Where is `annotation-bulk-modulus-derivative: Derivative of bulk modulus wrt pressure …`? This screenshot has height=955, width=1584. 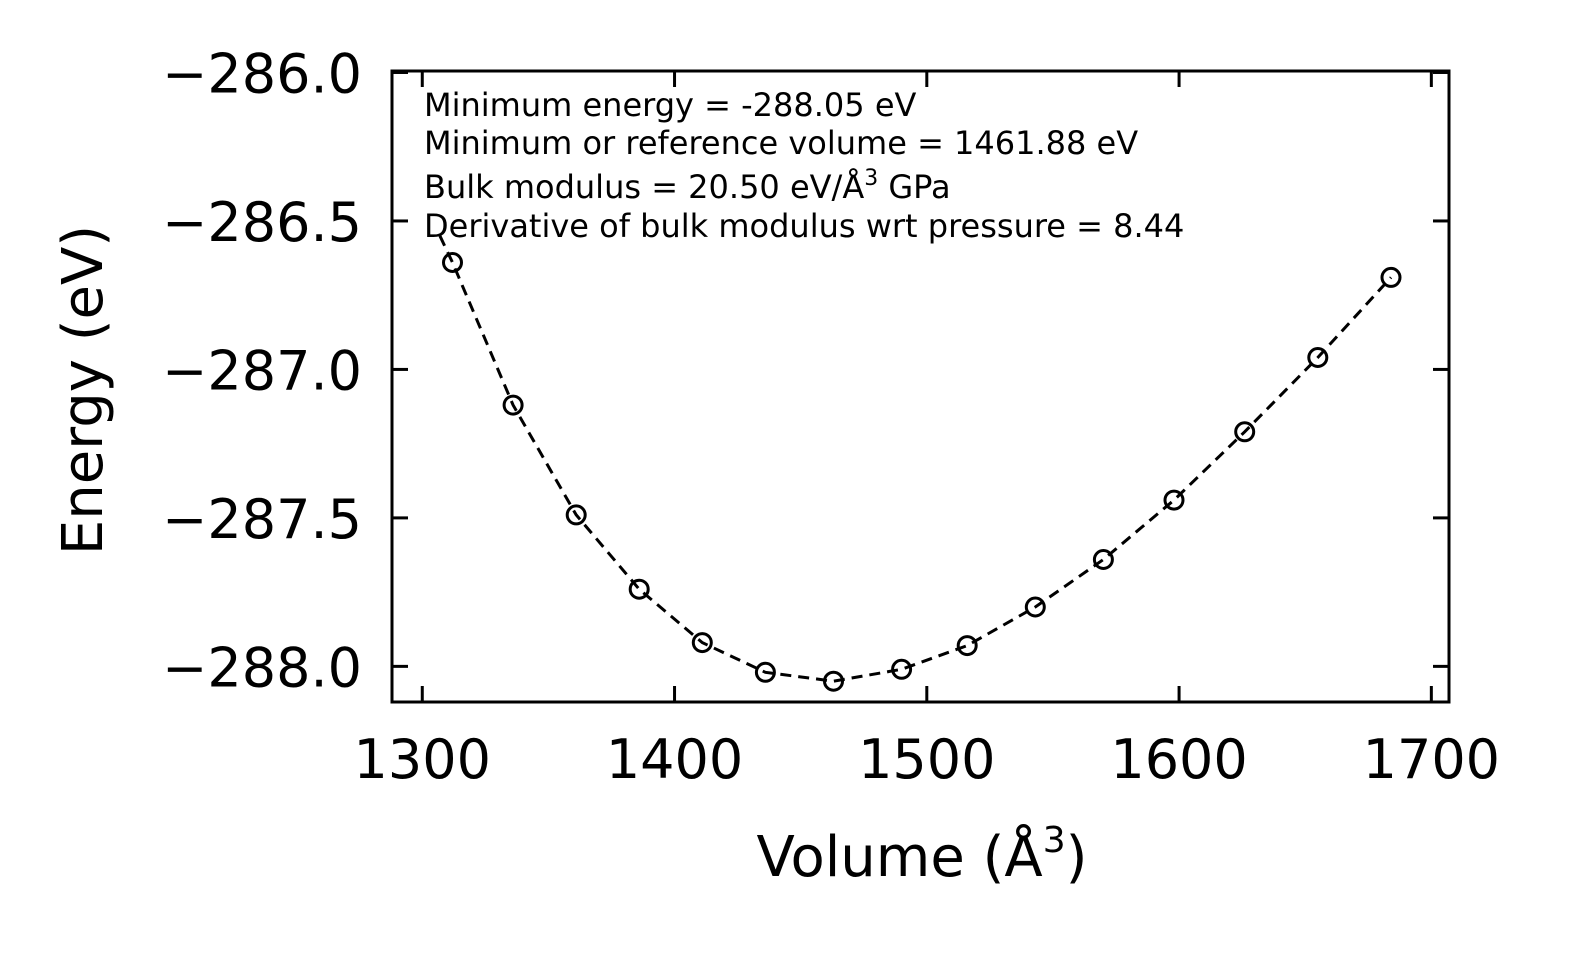 annotation-bulk-modulus-derivative: Derivative of bulk modulus wrt pressure … is located at coordinates (804, 226).